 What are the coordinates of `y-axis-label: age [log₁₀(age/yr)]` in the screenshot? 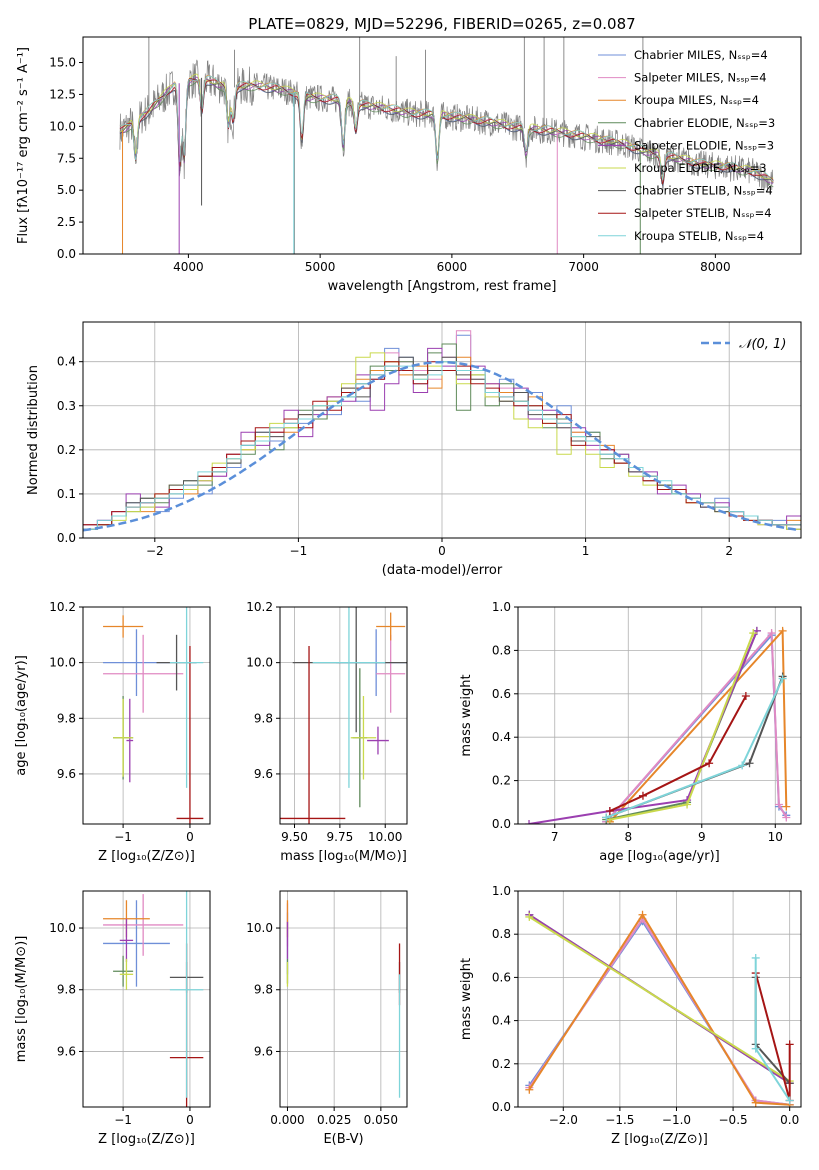 It's located at (21, 715).